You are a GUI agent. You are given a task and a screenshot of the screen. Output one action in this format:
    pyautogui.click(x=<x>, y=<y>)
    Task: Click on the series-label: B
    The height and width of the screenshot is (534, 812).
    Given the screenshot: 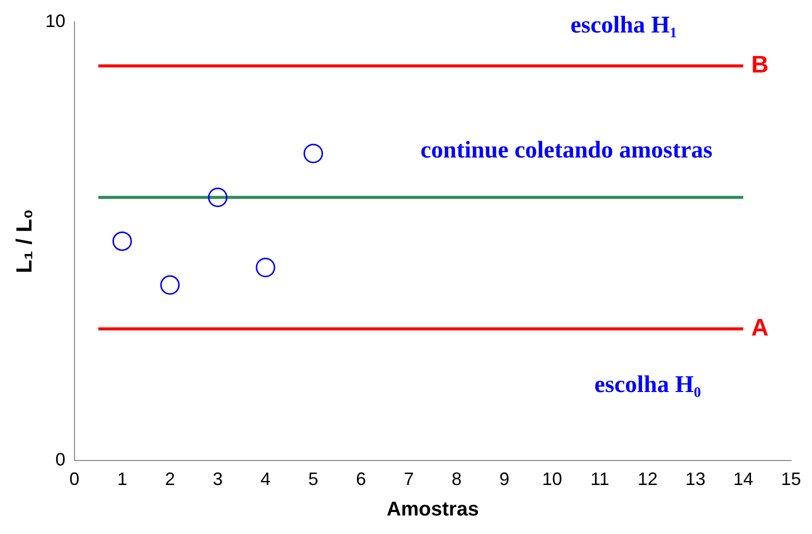 What is the action you would take?
    pyautogui.click(x=760, y=64)
    